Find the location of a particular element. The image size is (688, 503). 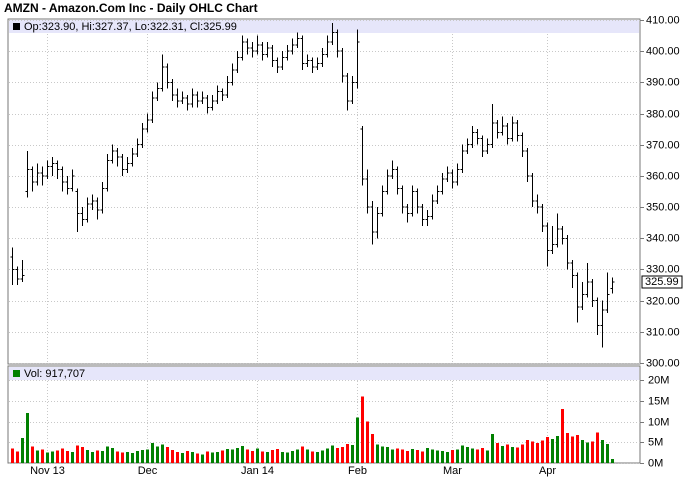

volume-legend-swatch is located at coordinates (16, 373).